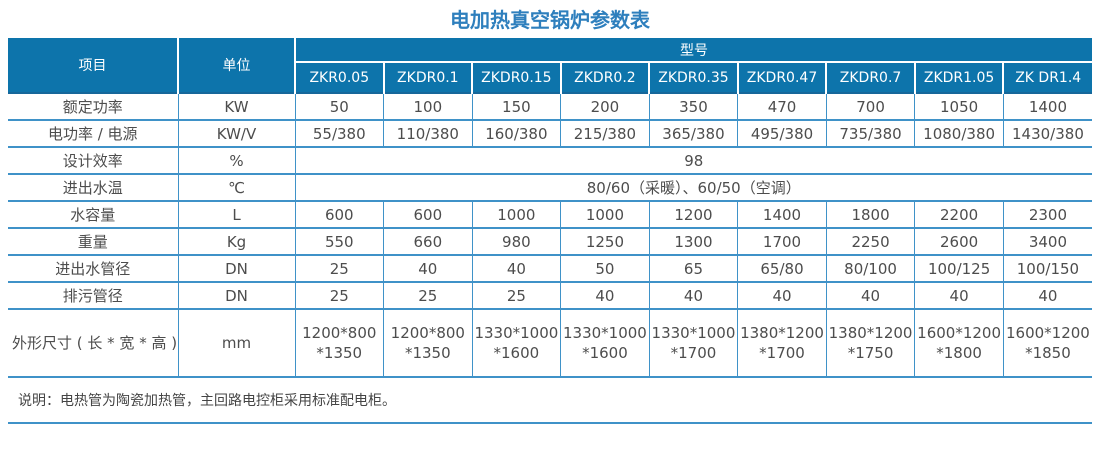 Image resolution: width=1100 pixels, height=450 pixels. Describe the element at coordinates (236, 106) in the screenshot. I see `row-unit: KW` at that location.